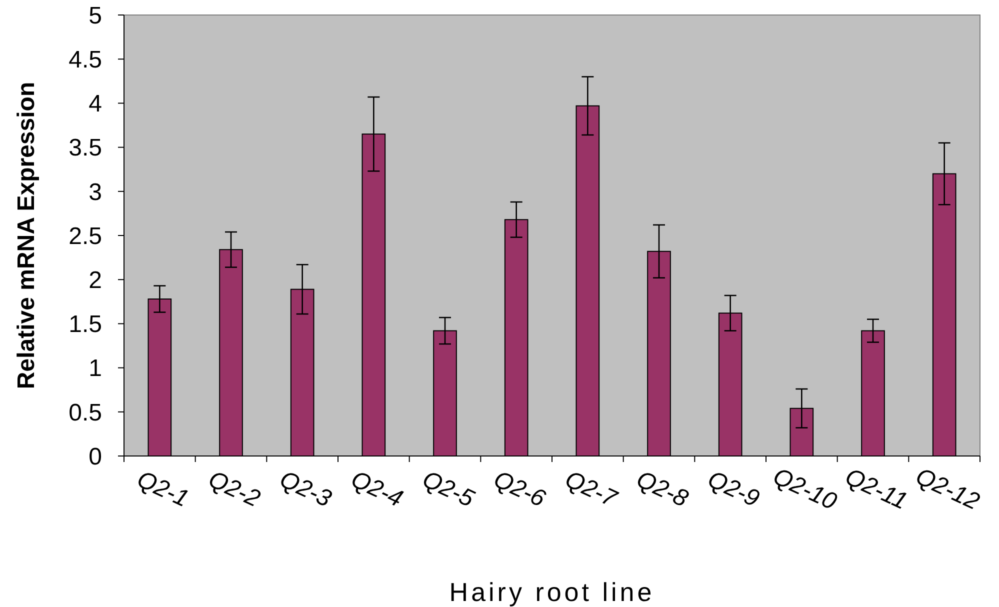  I want to click on x-tick-label: Q2-8, so click(662, 489).